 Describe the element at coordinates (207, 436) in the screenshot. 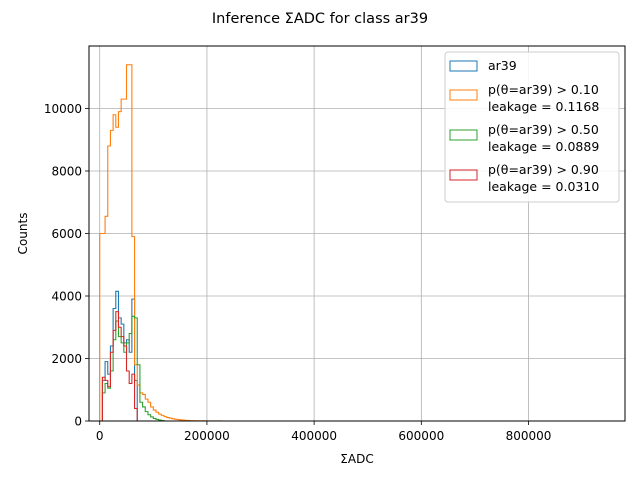

I see `x-tick-label: 200000` at that location.